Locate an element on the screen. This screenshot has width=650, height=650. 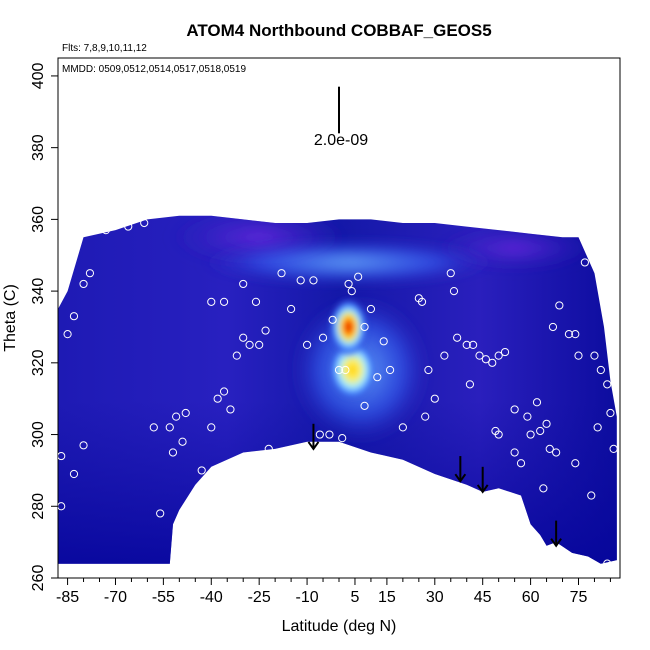
y-tick-label: 300 is located at coordinates (38, 434).